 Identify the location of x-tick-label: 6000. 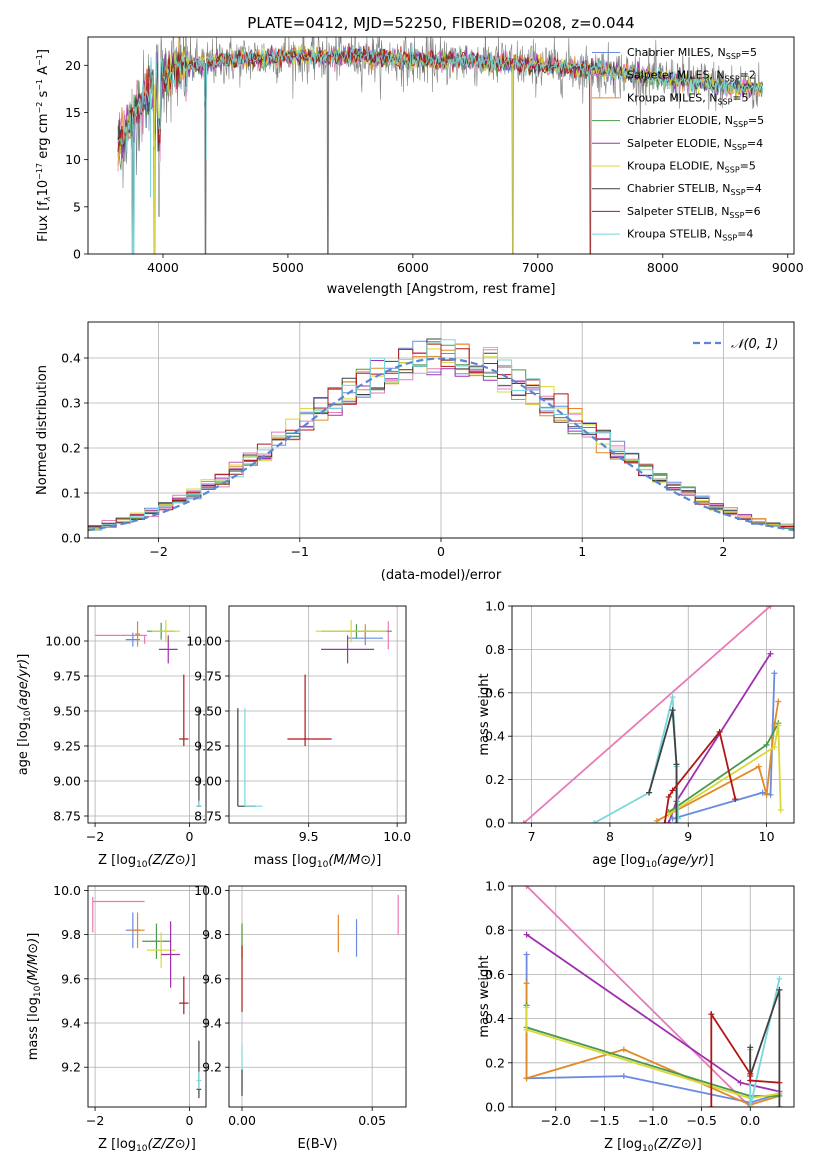
(413, 267).